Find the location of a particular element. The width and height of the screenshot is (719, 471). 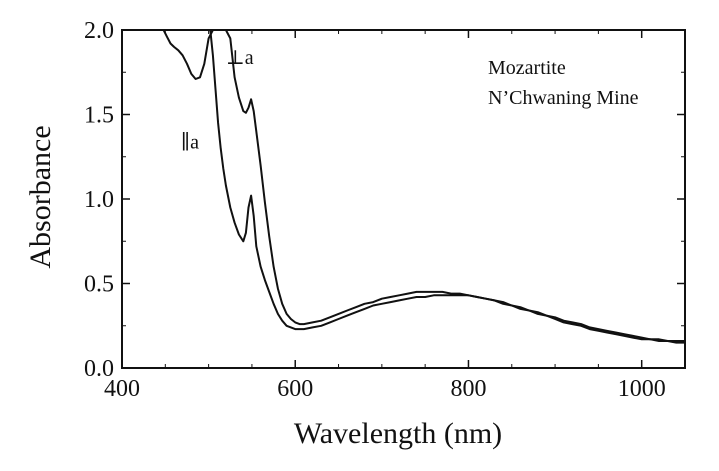

series-label-1: ∥a is located at coordinates (190, 142).